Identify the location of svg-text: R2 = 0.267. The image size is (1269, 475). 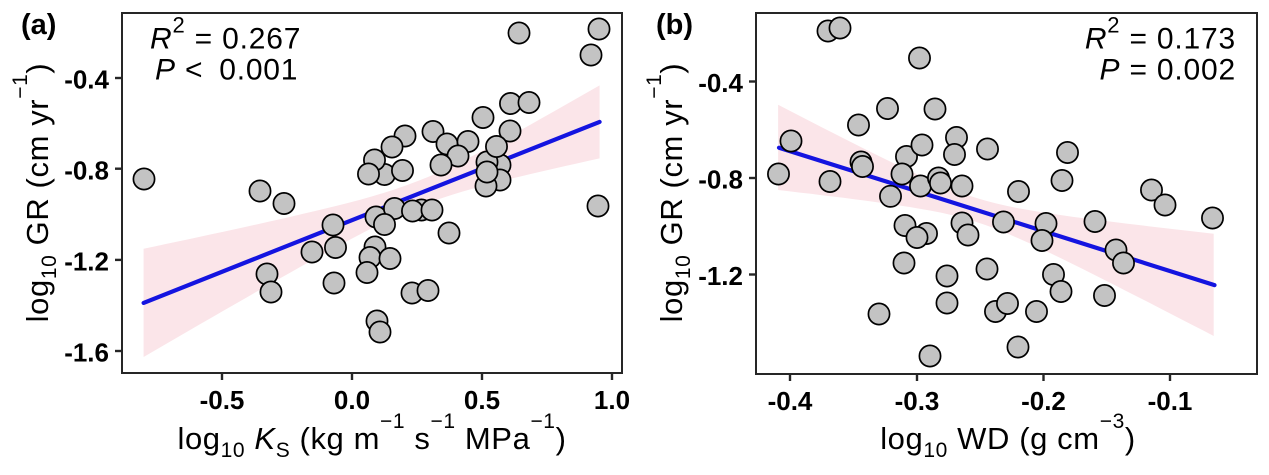
(225, 34).